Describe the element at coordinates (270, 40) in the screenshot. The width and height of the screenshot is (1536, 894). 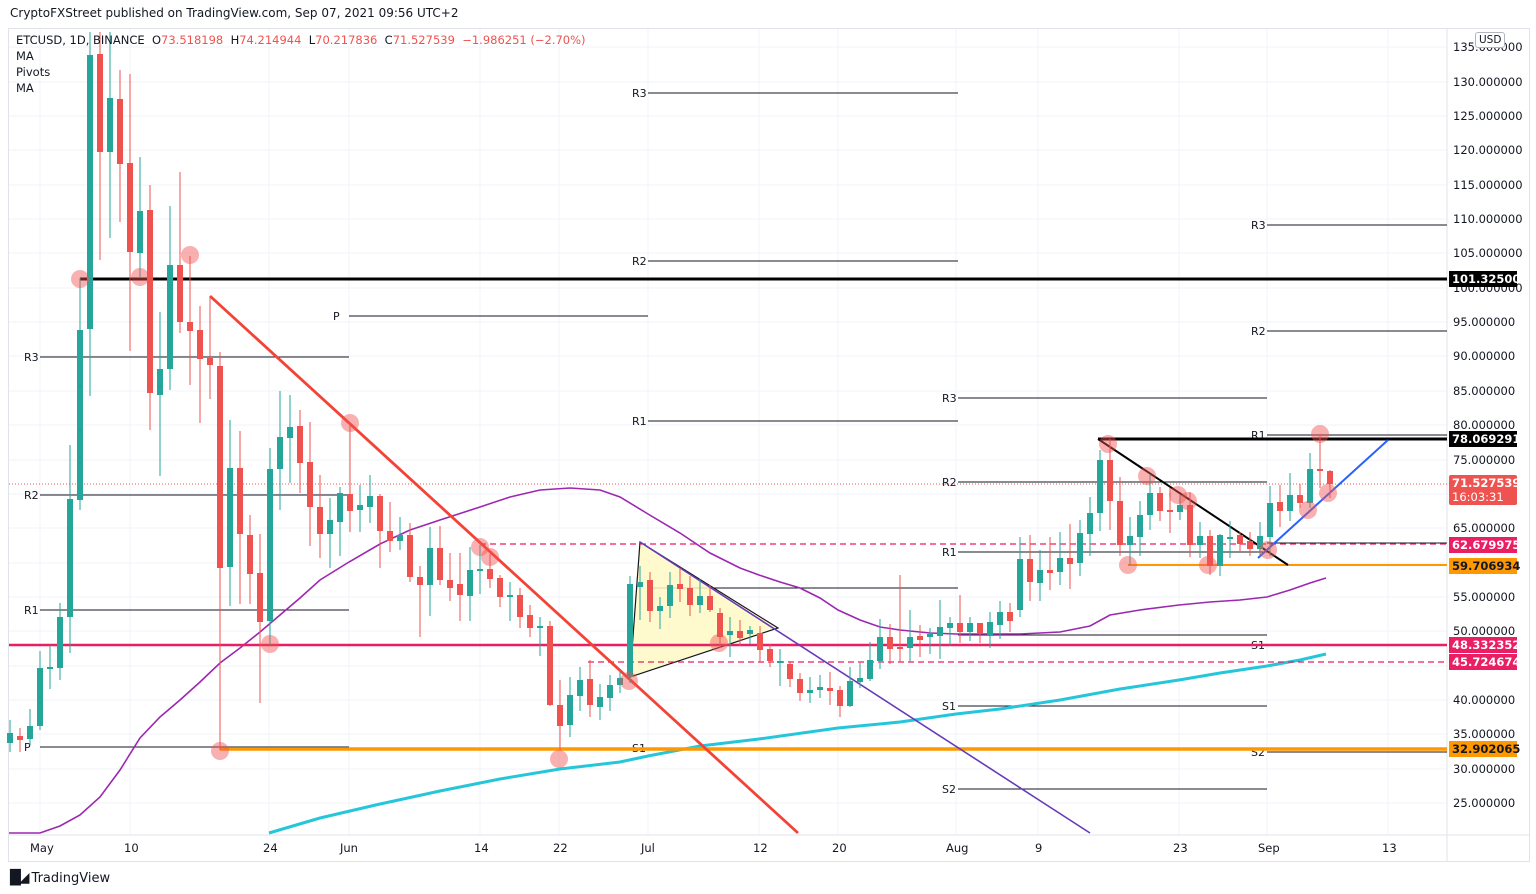
I see `high-value: 74.214944` at that location.